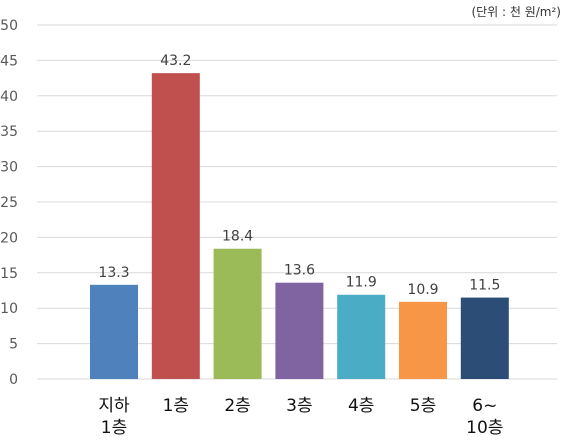  I want to click on data-label: 10.9, so click(422, 290).